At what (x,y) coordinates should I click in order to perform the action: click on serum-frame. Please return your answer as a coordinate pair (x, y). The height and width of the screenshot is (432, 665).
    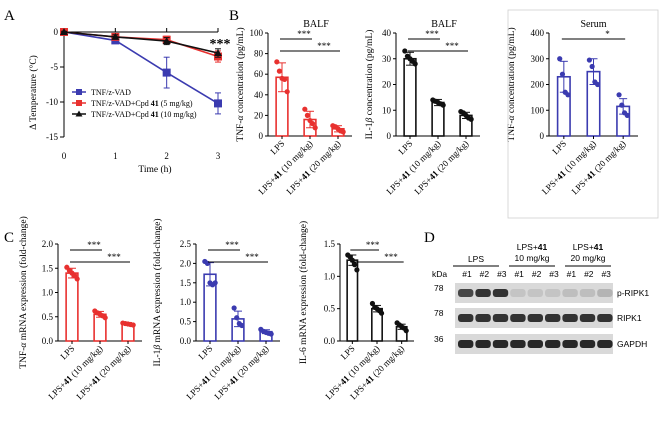
    Looking at the image, I should click on (583, 114).